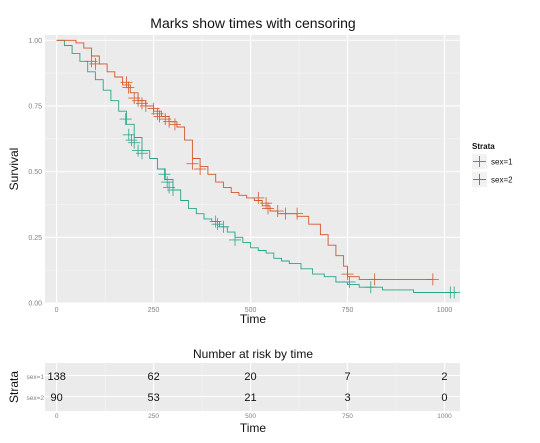 The width and height of the screenshot is (540, 443). I want to click on risk-x-tick-label: 500, so click(250, 416).